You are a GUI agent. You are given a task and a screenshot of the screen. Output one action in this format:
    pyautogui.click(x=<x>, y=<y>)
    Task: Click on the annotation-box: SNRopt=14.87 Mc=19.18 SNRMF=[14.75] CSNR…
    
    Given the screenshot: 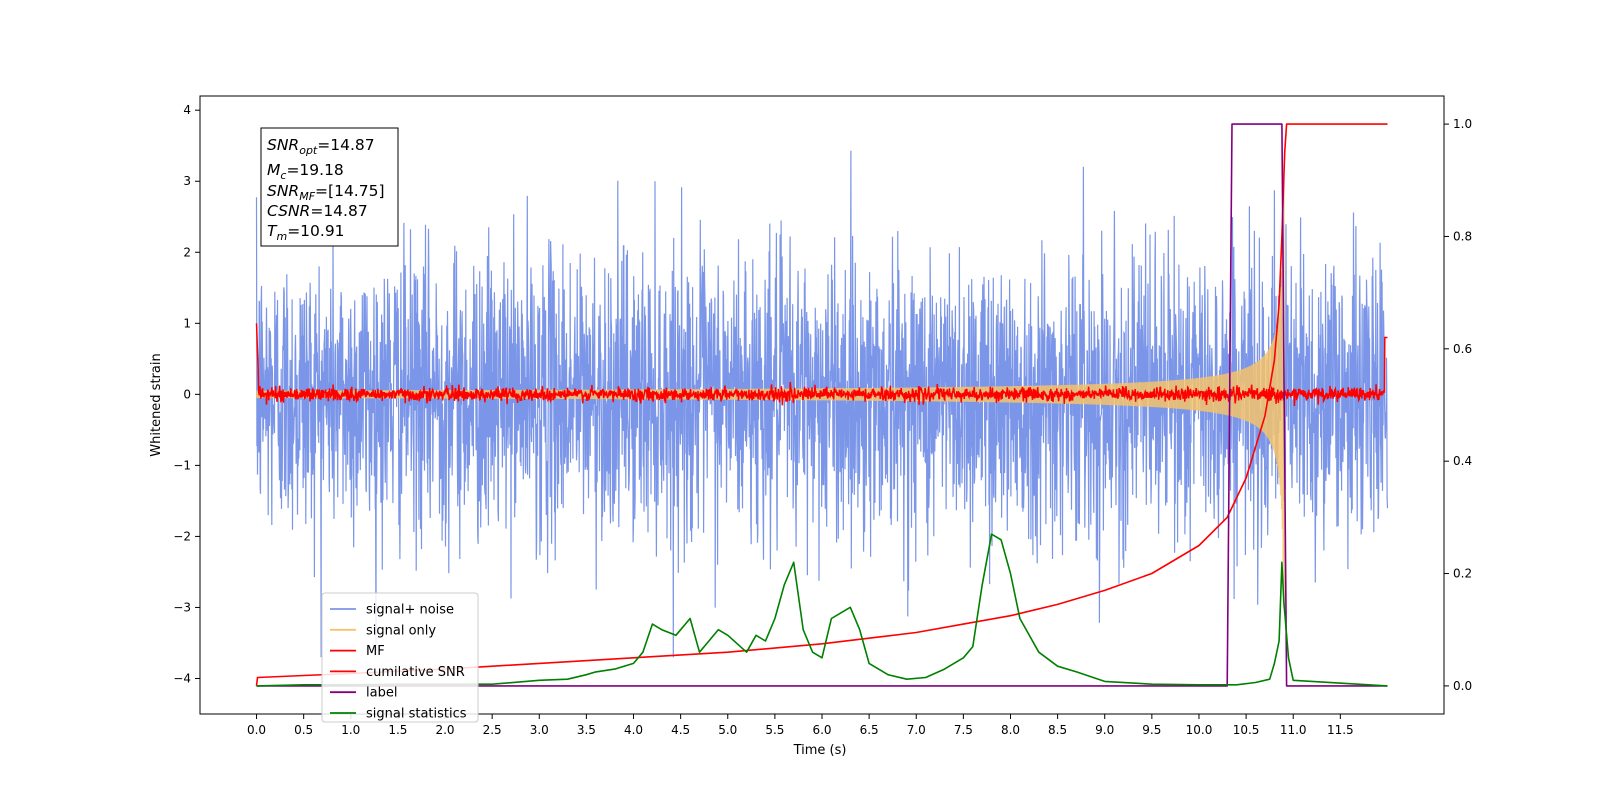 What is the action you would take?
    pyautogui.click(x=329, y=187)
    